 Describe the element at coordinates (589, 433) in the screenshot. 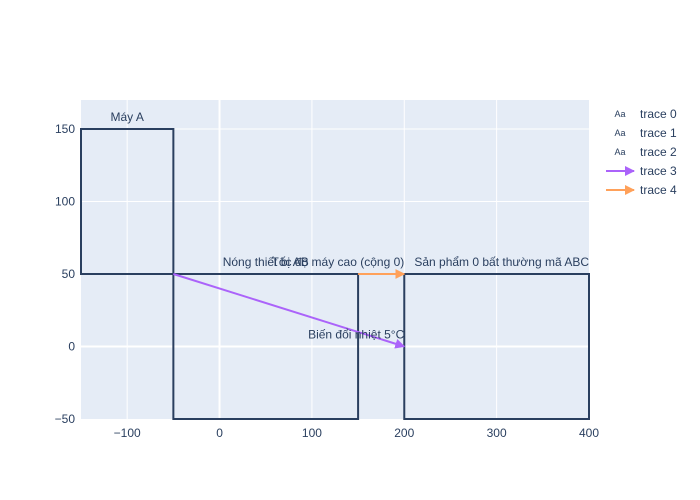

I see `x-tick-label: 400` at that location.